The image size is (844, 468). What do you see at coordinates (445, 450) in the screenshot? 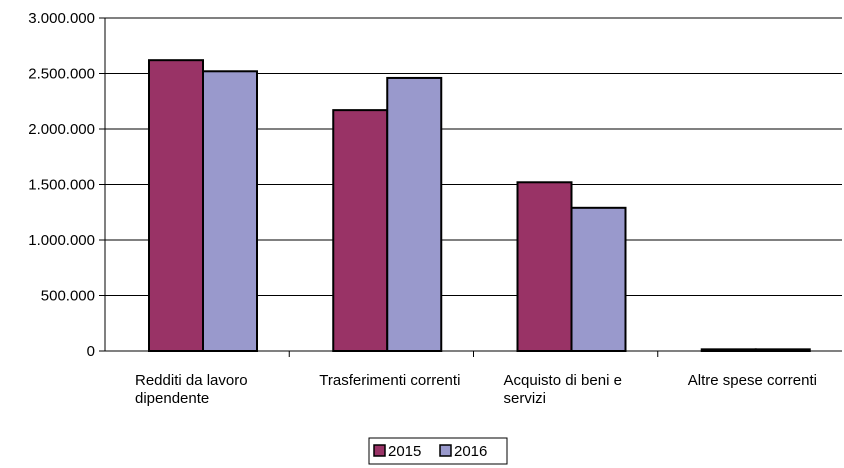
I see `legend-swatch-2016` at bounding box center [445, 450].